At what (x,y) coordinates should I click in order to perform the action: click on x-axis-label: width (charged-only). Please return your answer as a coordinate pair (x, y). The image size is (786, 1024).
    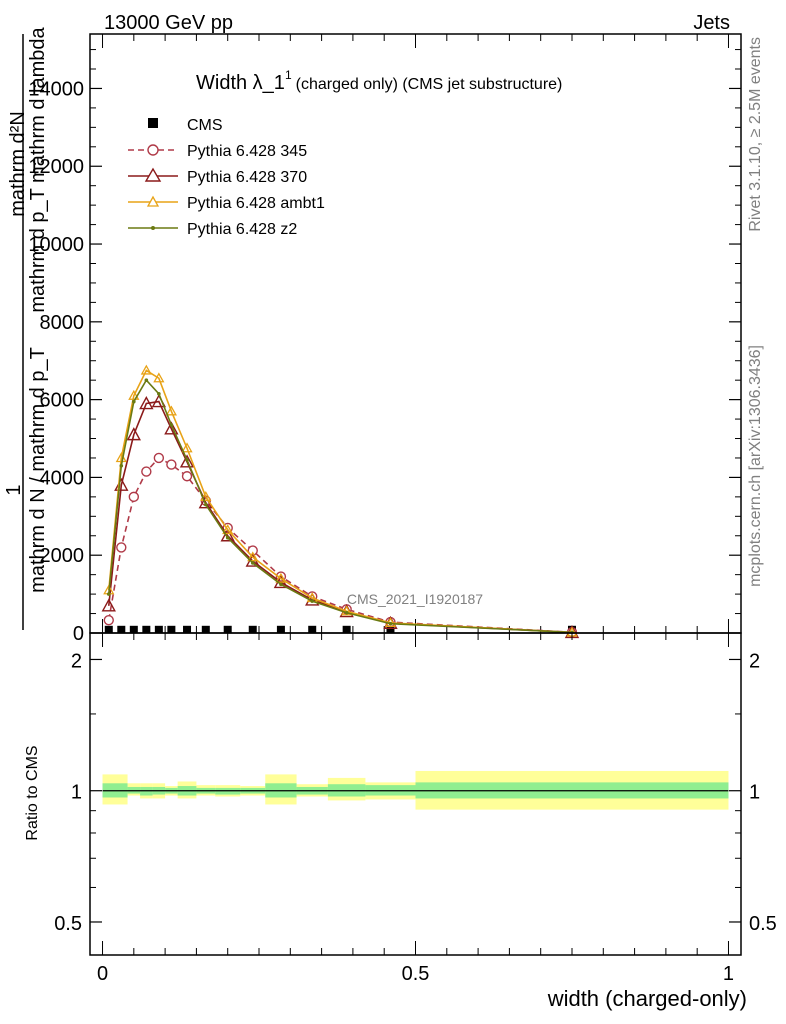
    Looking at the image, I should click on (647, 998).